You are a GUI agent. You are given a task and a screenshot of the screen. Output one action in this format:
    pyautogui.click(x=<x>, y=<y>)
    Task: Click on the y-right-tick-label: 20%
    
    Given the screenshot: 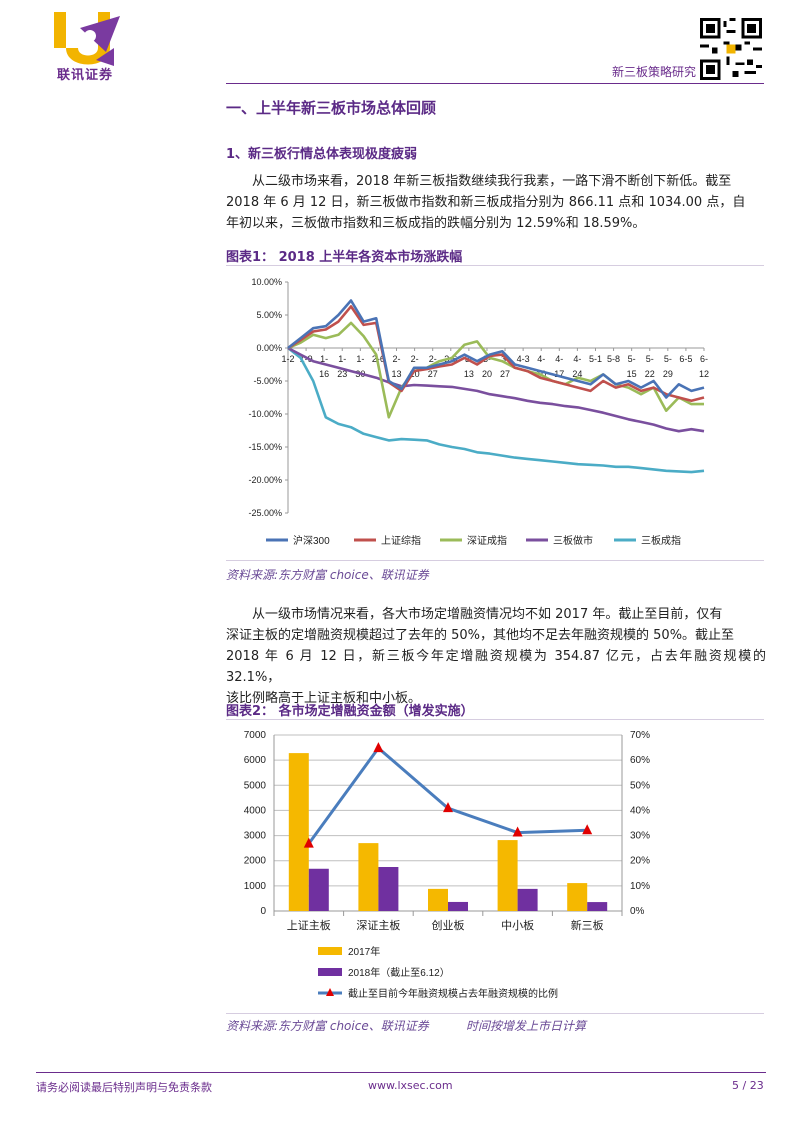 What is the action you would take?
    pyautogui.click(x=640, y=861)
    